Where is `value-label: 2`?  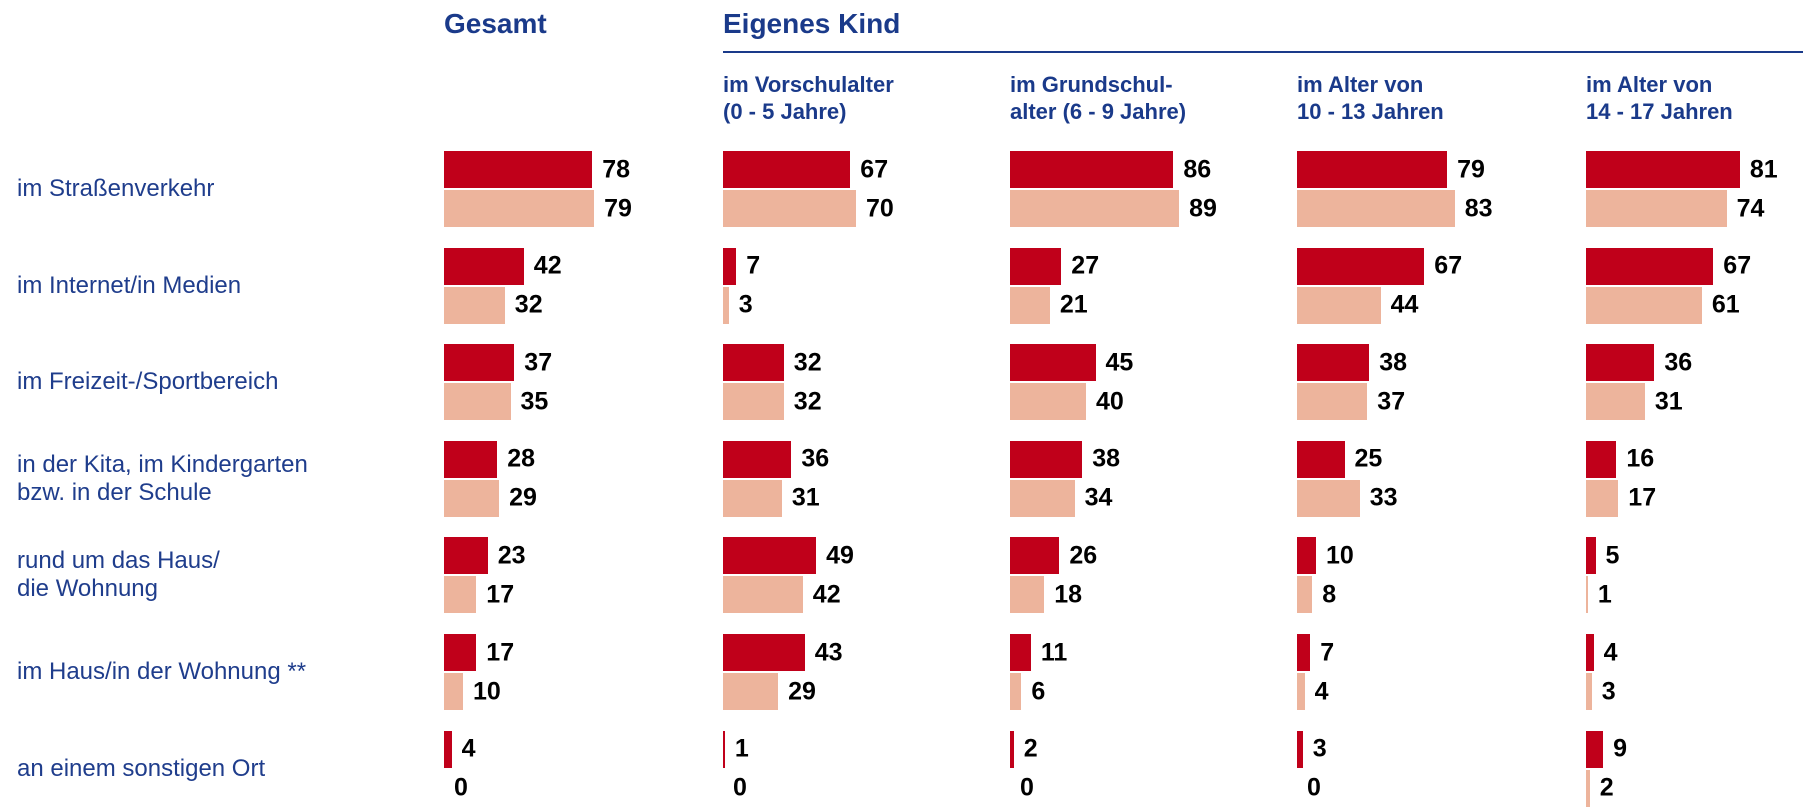 value-label: 2 is located at coordinates (1606, 787).